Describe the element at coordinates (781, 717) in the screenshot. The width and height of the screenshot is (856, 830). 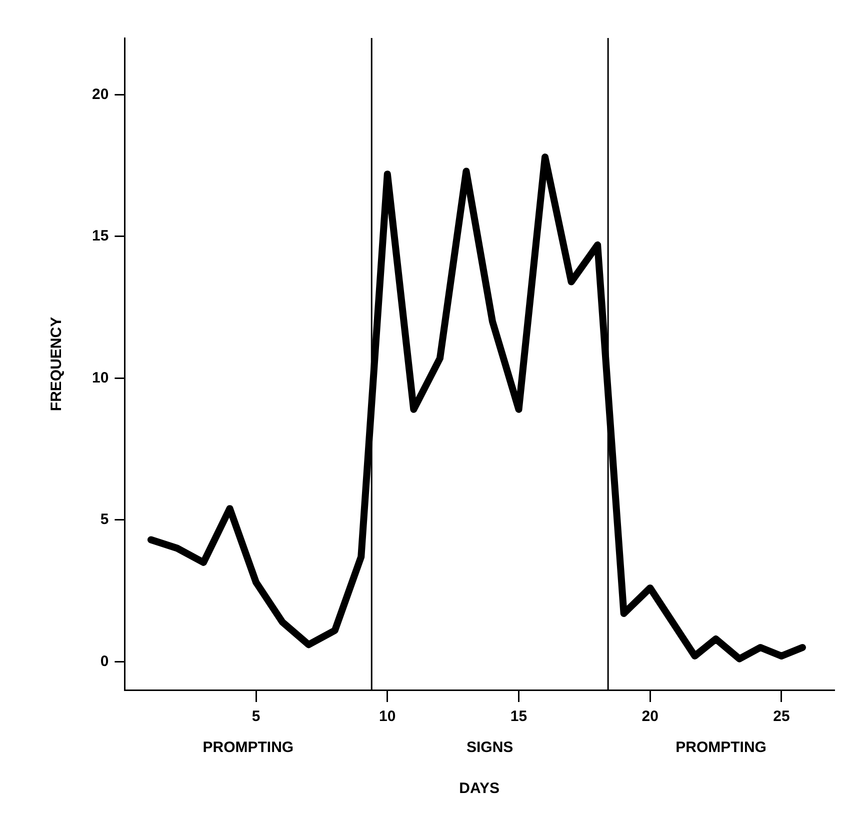
I see `x-tick-label: 25` at that location.